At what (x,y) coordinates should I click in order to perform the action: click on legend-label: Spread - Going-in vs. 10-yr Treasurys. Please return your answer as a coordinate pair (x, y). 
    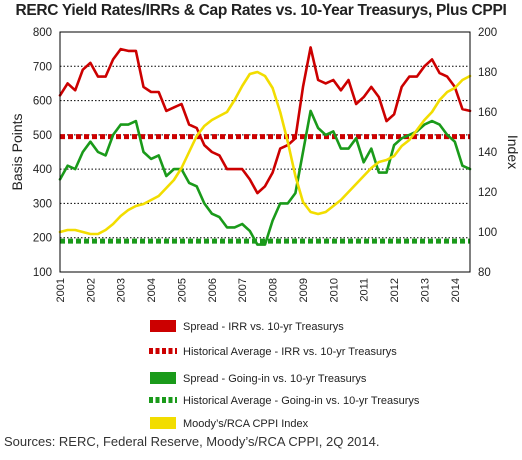
    Looking at the image, I should click on (275, 379).